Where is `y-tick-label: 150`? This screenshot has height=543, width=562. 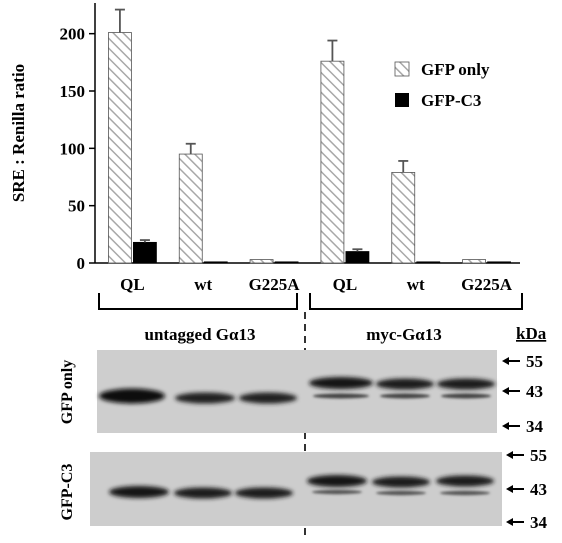 y-tick-label: 150 is located at coordinates (73, 91).